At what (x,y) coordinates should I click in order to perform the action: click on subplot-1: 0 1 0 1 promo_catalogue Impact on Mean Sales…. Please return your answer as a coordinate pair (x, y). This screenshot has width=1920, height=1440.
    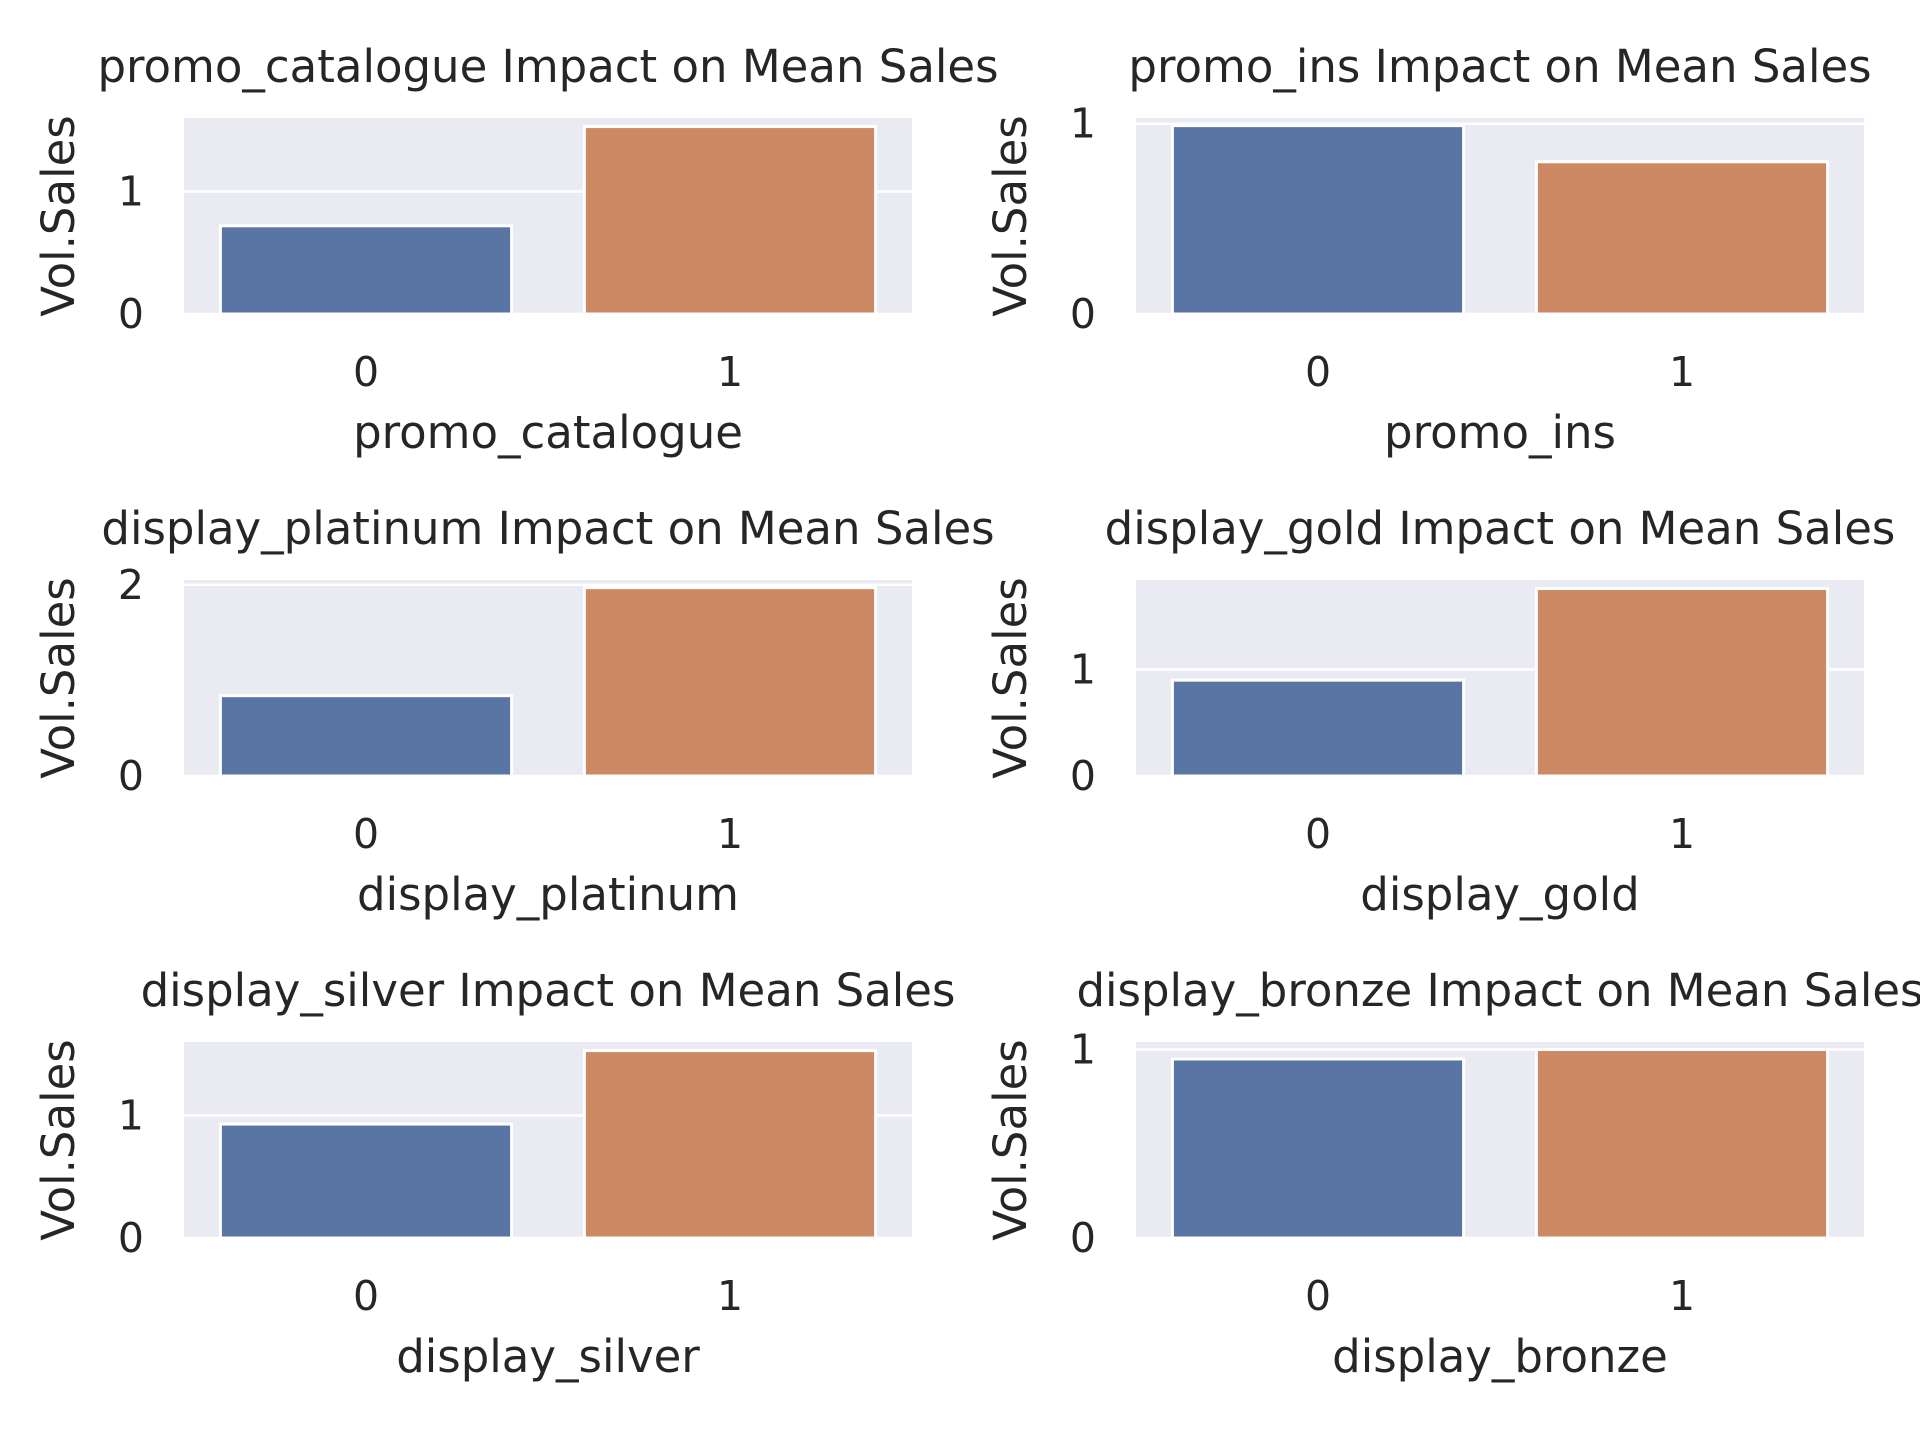
    Looking at the image, I should click on (515, 249).